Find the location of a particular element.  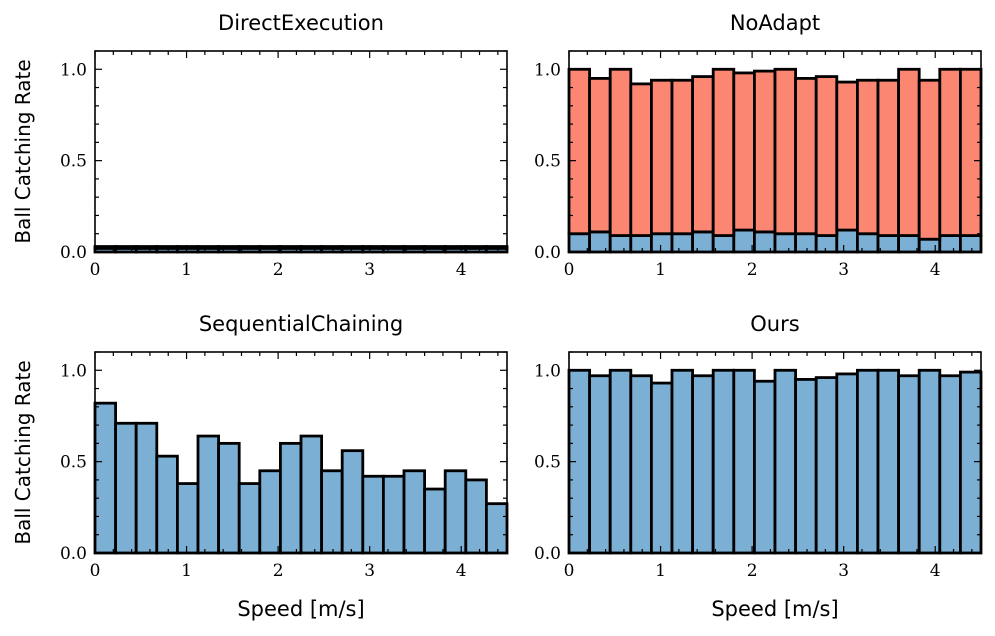

chart-title: Ours is located at coordinates (774, 324).